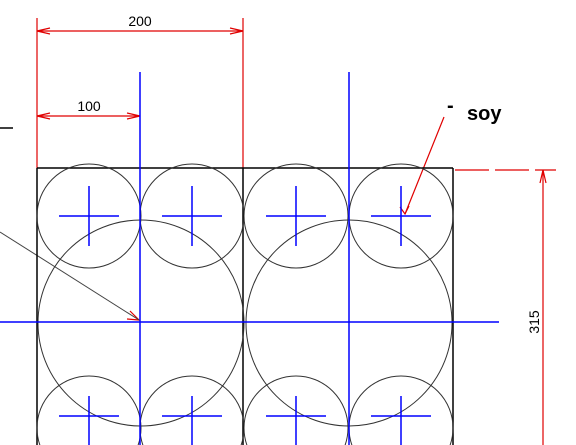 Image resolution: width=576 pixels, height=445 pixels. What do you see at coordinates (70, 276) in the screenshot?
I see `left-leader-line` at bounding box center [70, 276].